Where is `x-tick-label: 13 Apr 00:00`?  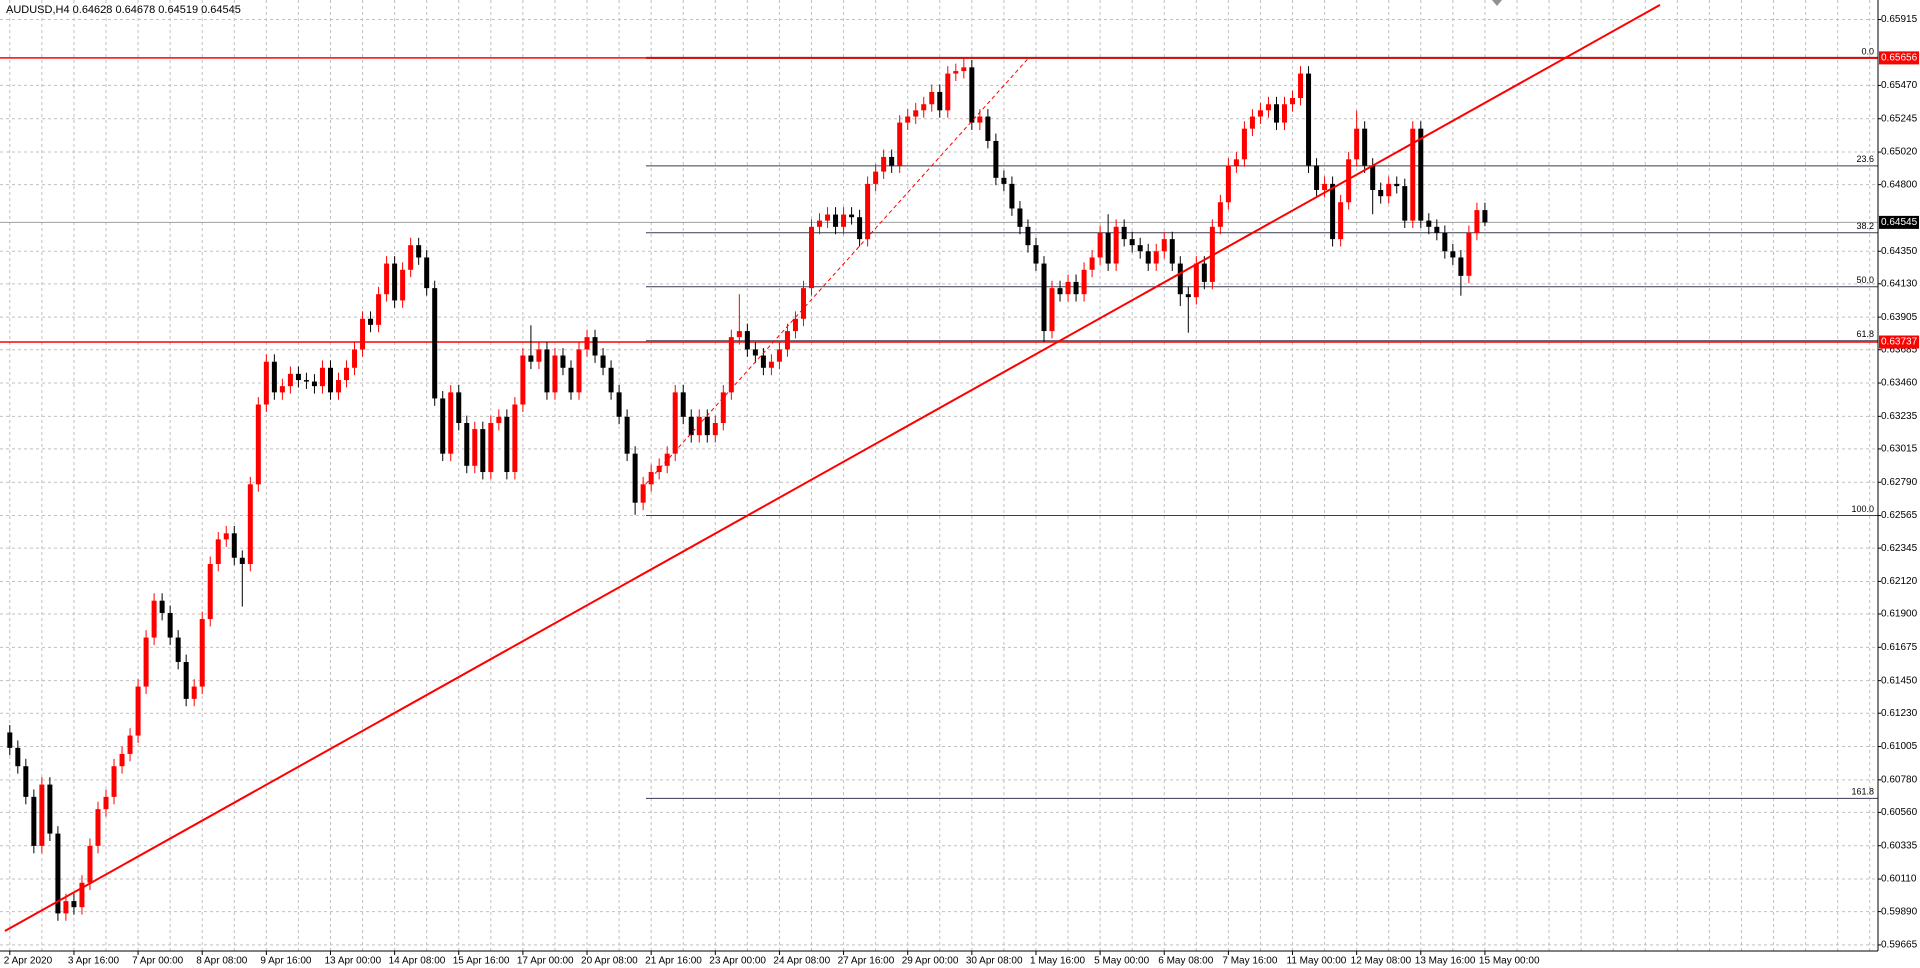
x-tick-label: 13 Apr 00:00 is located at coordinates (352, 961).